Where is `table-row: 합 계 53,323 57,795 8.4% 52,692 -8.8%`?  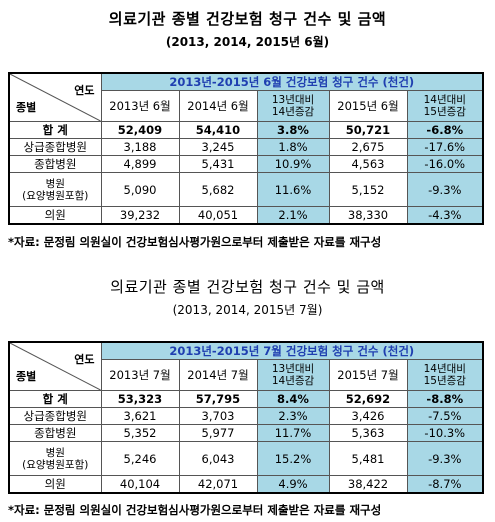
table-row: 합 계 53,323 57,795 8.4% 52,692 -8.8% is located at coordinates (246, 399).